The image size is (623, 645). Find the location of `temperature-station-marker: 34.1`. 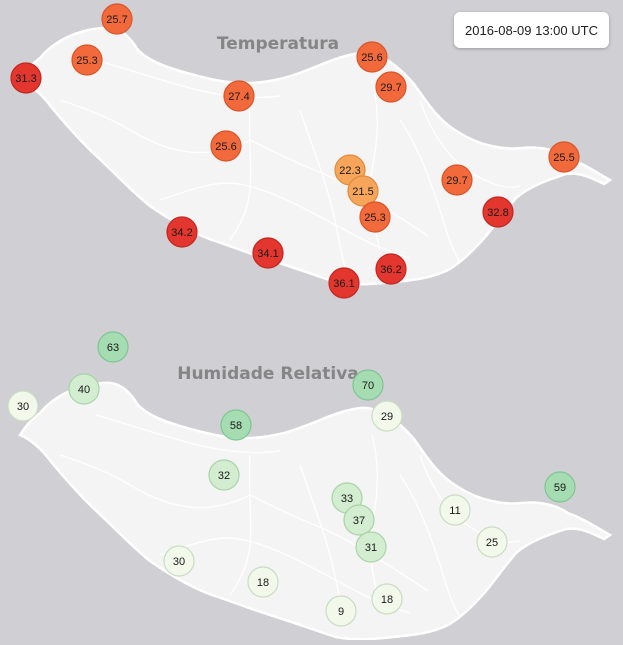

temperature-station-marker: 34.1 is located at coordinates (268, 253).